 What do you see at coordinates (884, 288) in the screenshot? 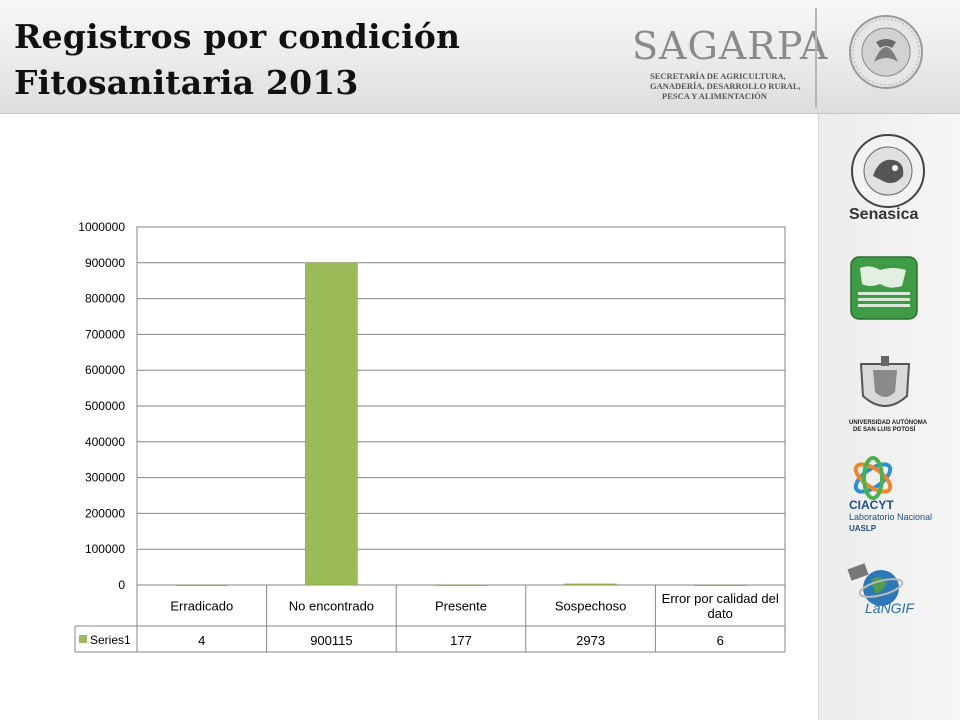
I see `sinavef-logo-icon` at bounding box center [884, 288].